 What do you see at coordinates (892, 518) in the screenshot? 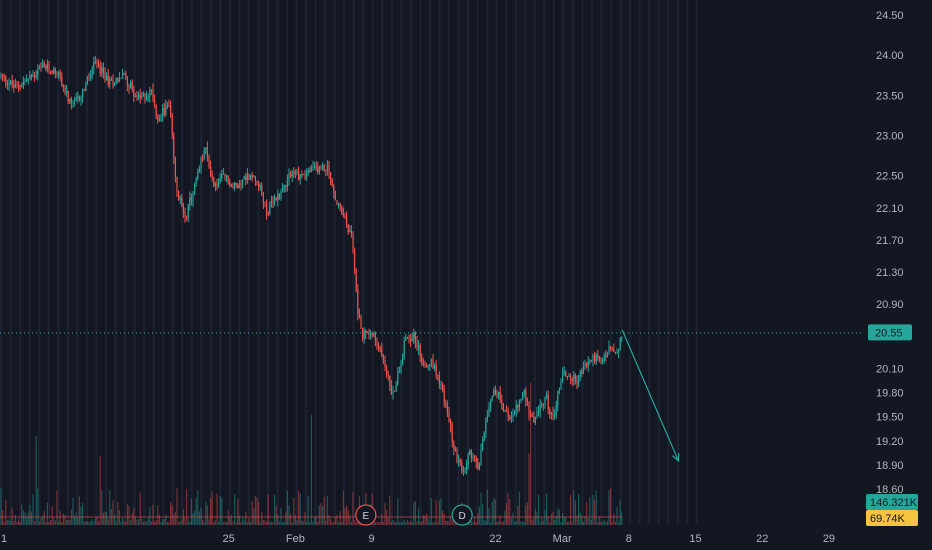
I see `volume-badge` at bounding box center [892, 518].